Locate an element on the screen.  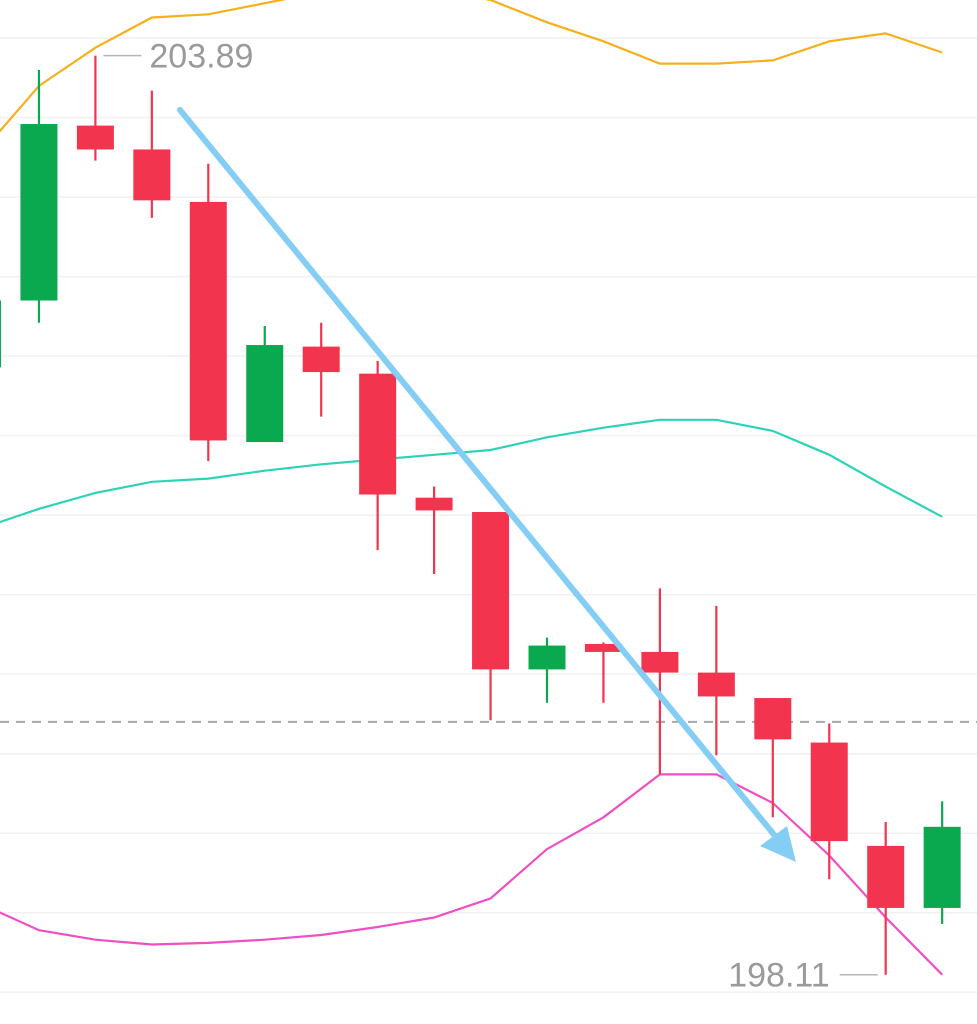
low-label: 198.11 is located at coordinates (778, 976).